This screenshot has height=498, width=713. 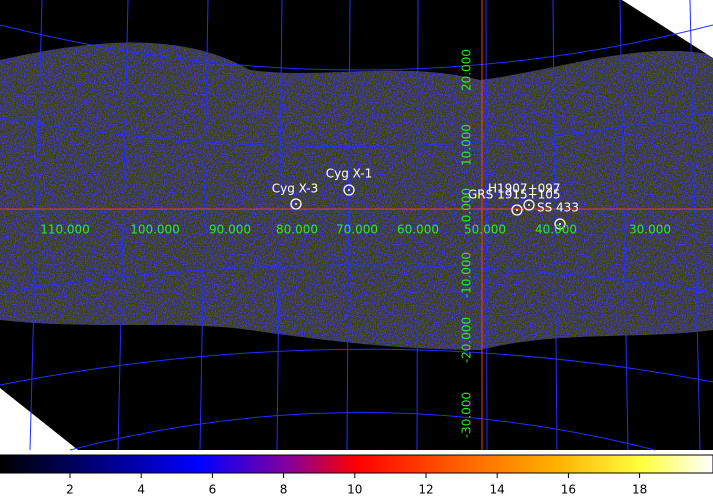 I want to click on latitude-label: 10.000, so click(x=467, y=145).